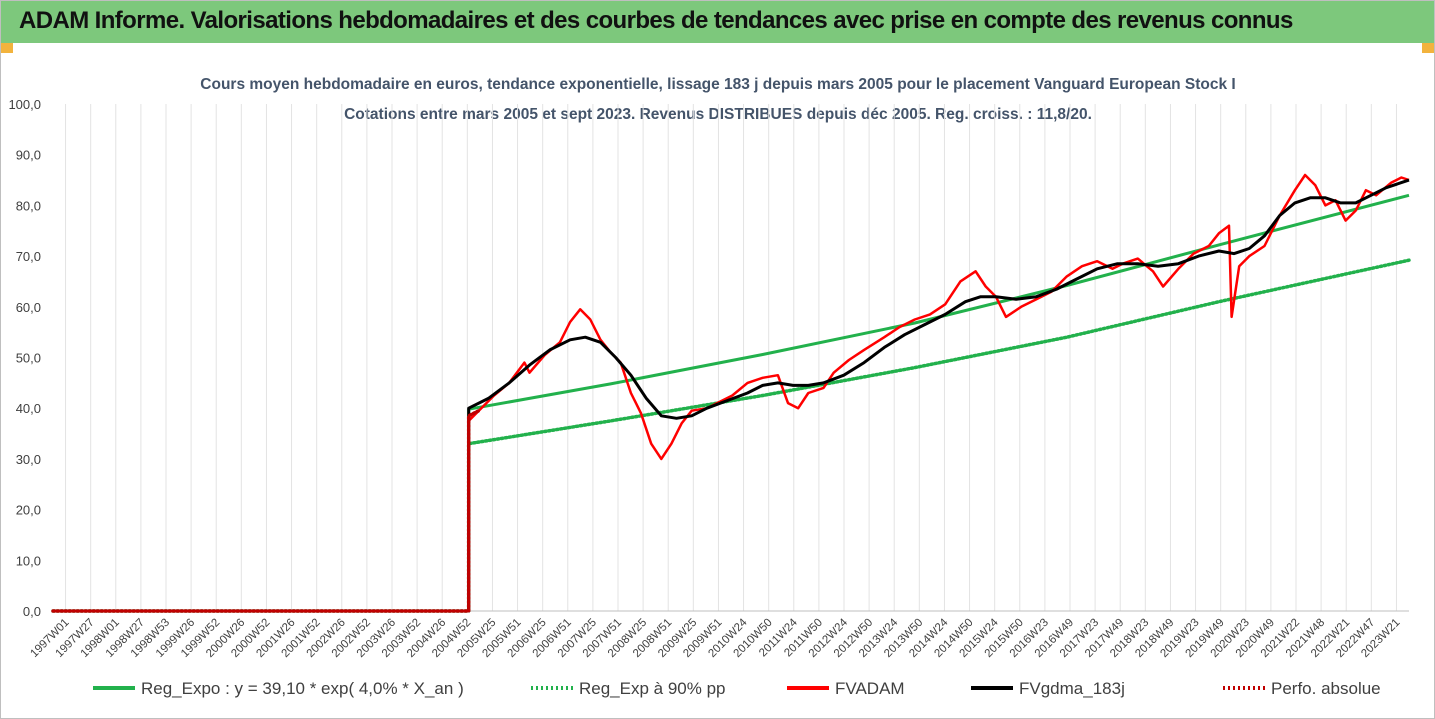 The image size is (1435, 719). Describe the element at coordinates (1428, 48) in the screenshot. I see `banner-corner-right` at that location.